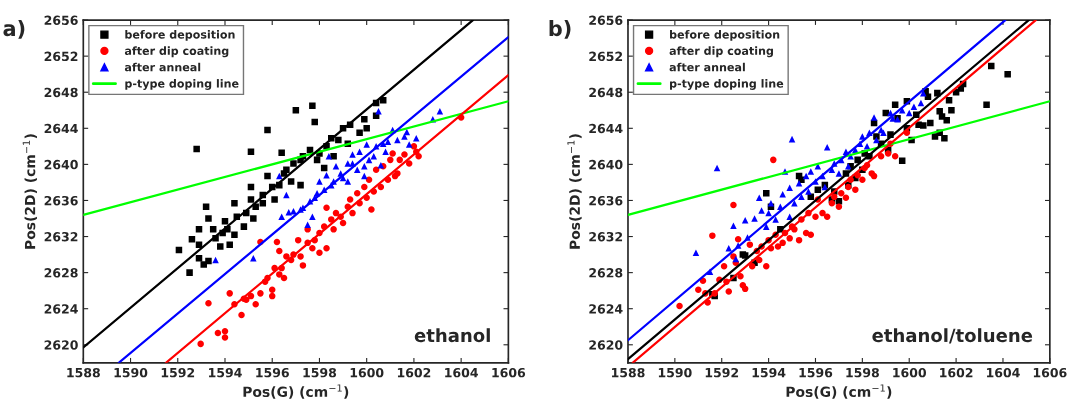 Image resolution: width=1068 pixels, height=418 pixels. I want to click on chart-title: b), so click(560, 29).